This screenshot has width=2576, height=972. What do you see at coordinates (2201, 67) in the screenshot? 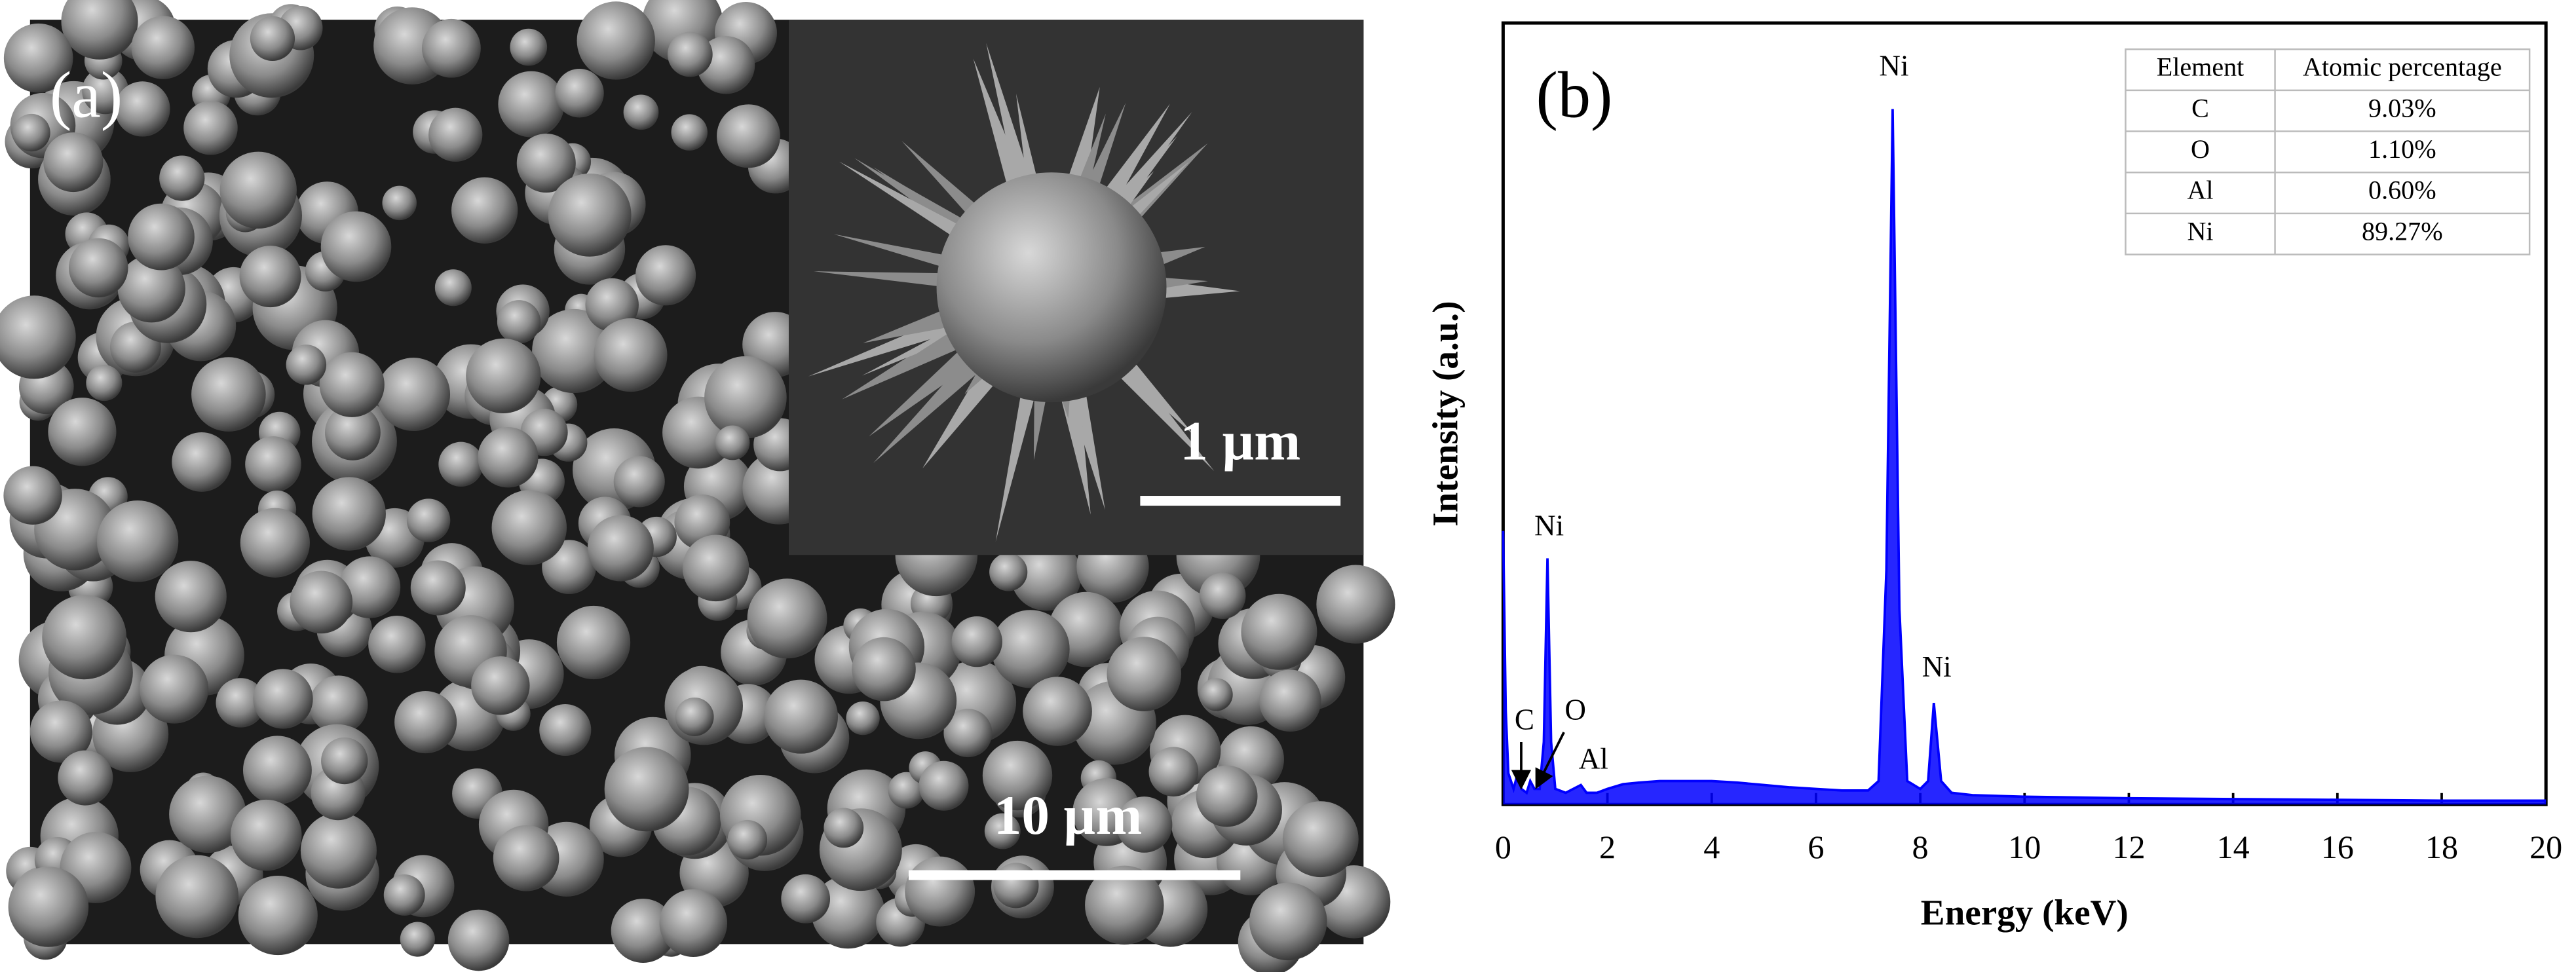
I see `table-header: Element` at bounding box center [2201, 67].